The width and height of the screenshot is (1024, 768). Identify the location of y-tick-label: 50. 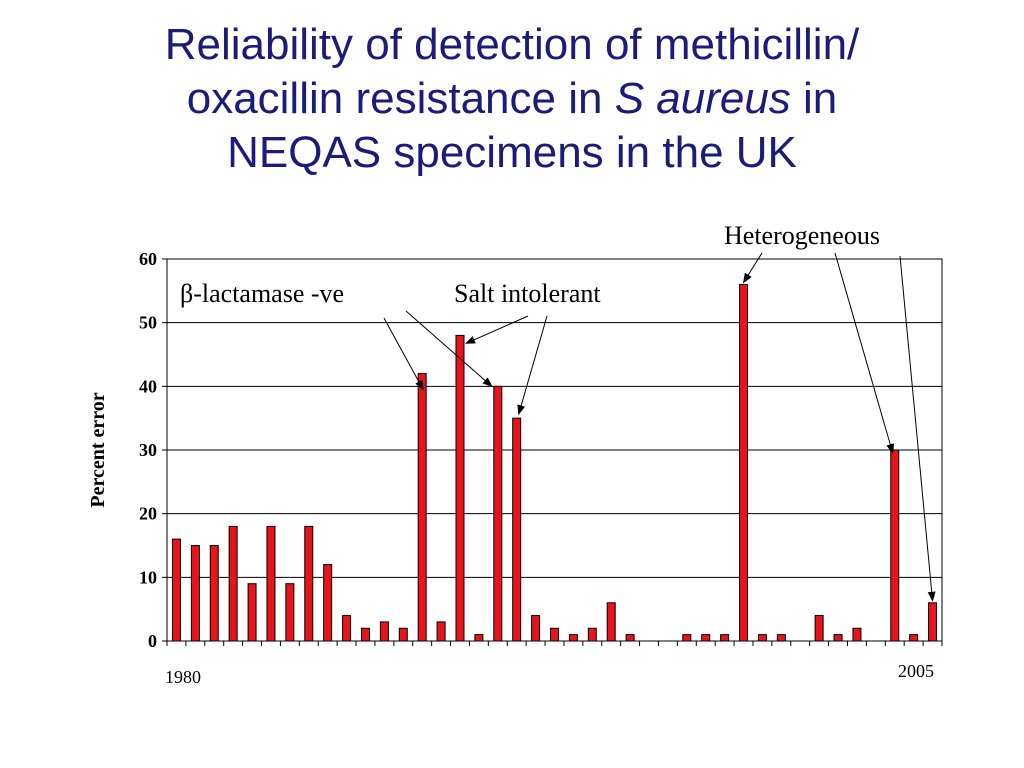
(148, 323).